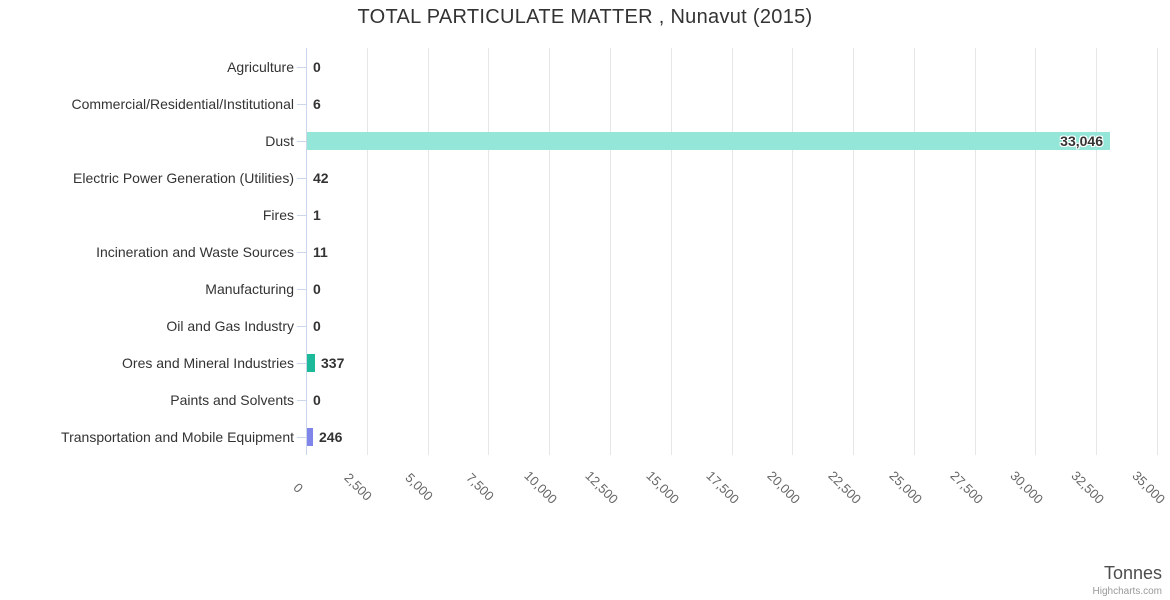 The height and width of the screenshot is (600, 1170). I want to click on value-label: 246, so click(331, 437).